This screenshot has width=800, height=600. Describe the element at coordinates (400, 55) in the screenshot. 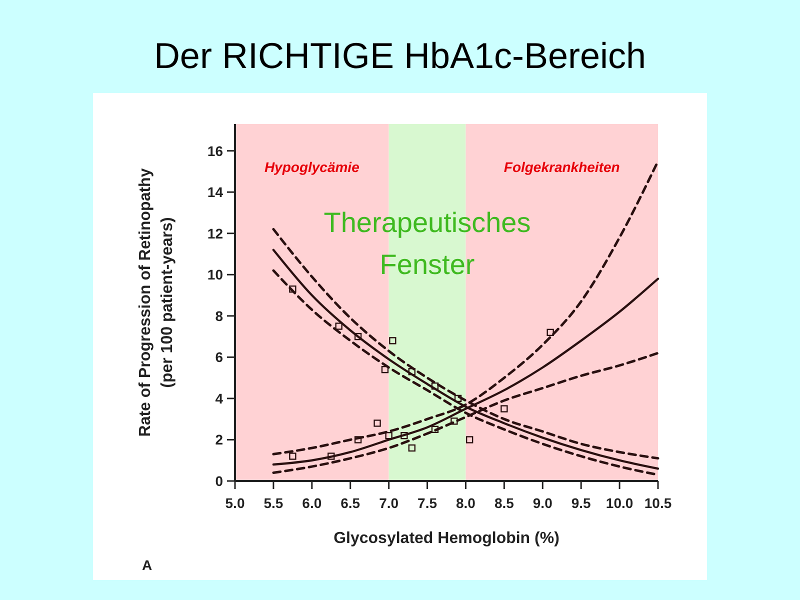

I see `chart-title: Der RICHTIGE HbA1c-Bereich` at that location.